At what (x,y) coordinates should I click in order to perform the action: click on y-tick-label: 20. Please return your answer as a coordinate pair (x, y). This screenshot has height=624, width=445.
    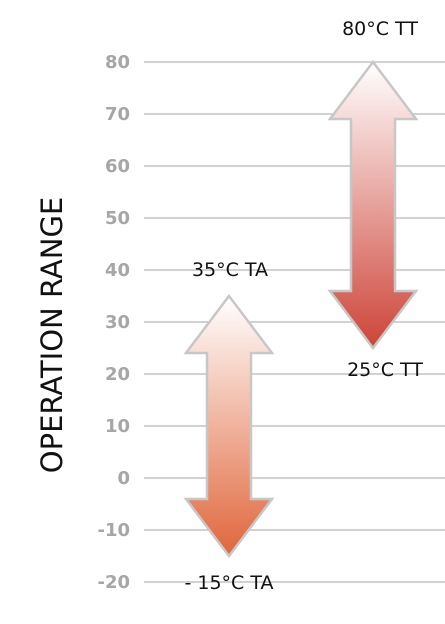
    Looking at the image, I should click on (117, 374).